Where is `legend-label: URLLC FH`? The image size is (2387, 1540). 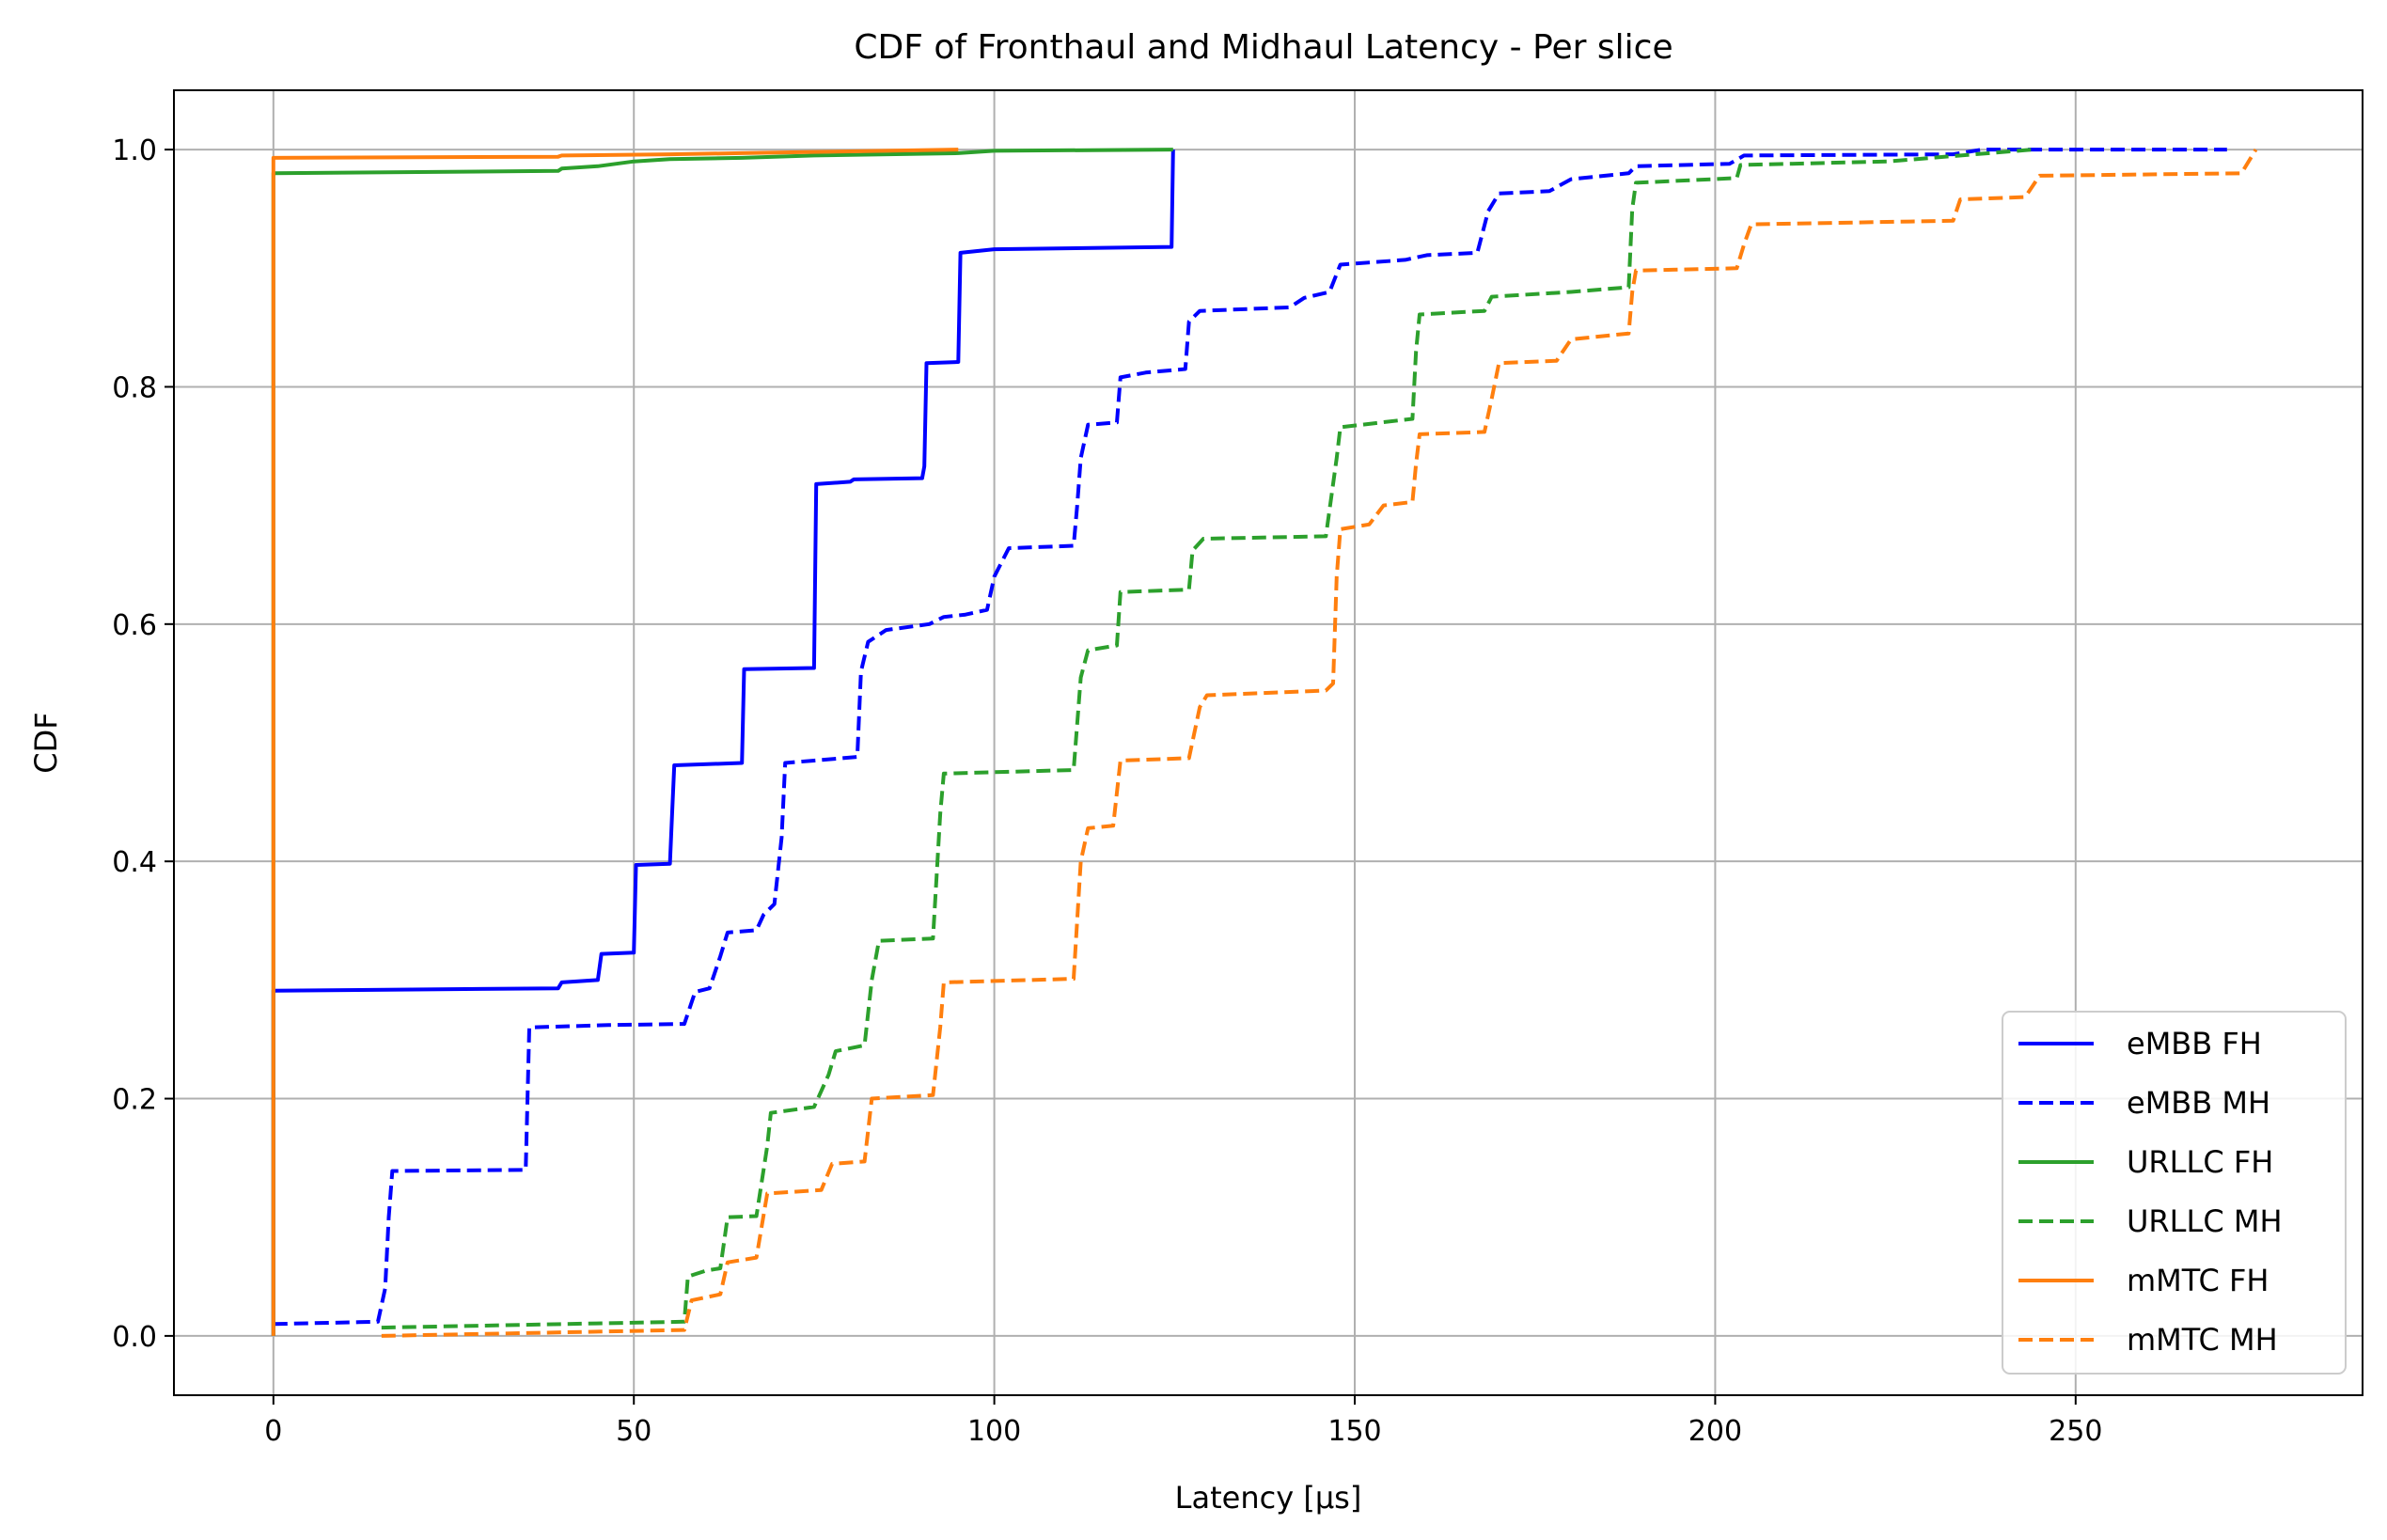
legend-label: URLLC FH is located at coordinates (2200, 1162).